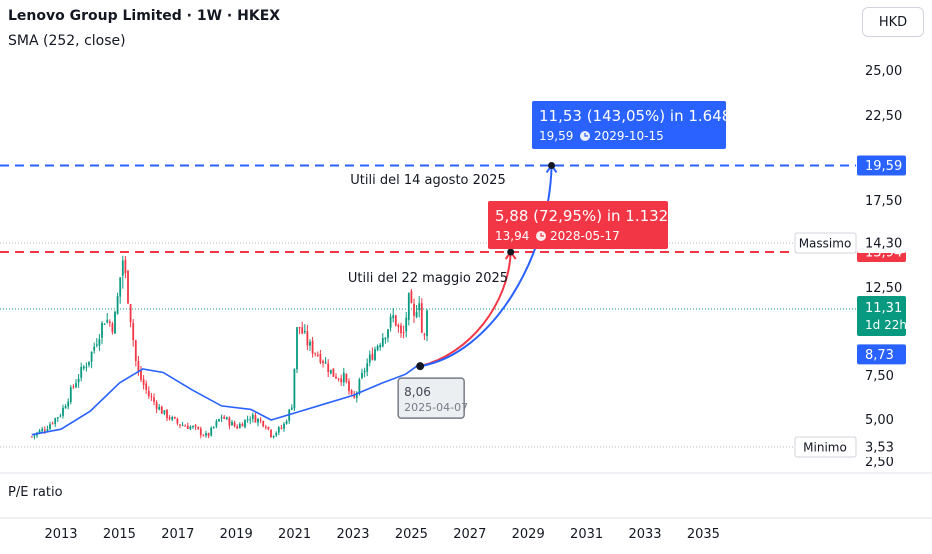 This screenshot has width=932, height=554. Describe the element at coordinates (825, 244) in the screenshot. I see `max-label: Massimo` at that location.